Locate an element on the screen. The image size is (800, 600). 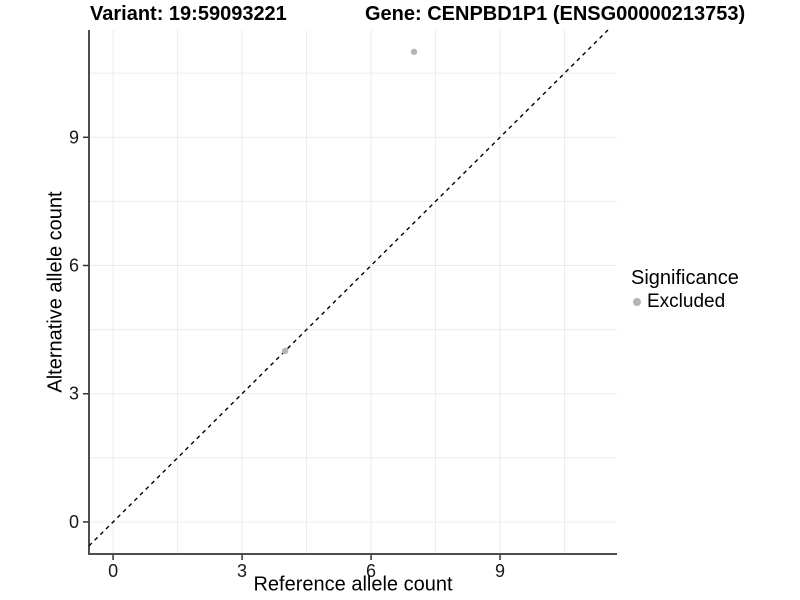
y-tick-label: 3 is located at coordinates (74, 394).